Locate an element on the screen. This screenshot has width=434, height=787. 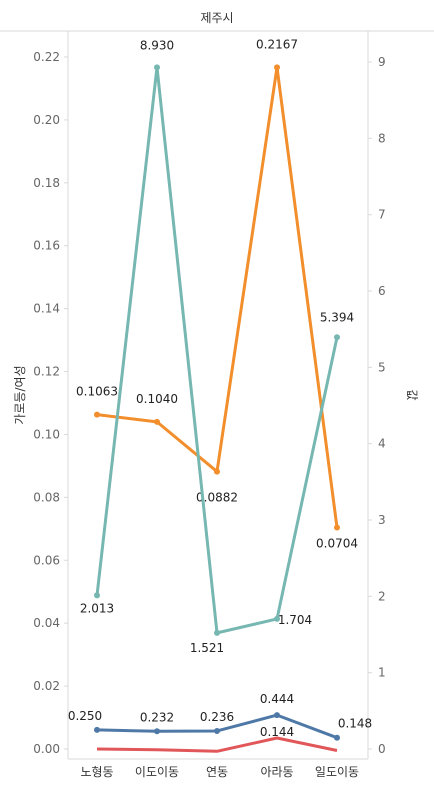
category-labels: 노형동 이도이동 연동 아라동 일도이동 is located at coordinates (219, 772).